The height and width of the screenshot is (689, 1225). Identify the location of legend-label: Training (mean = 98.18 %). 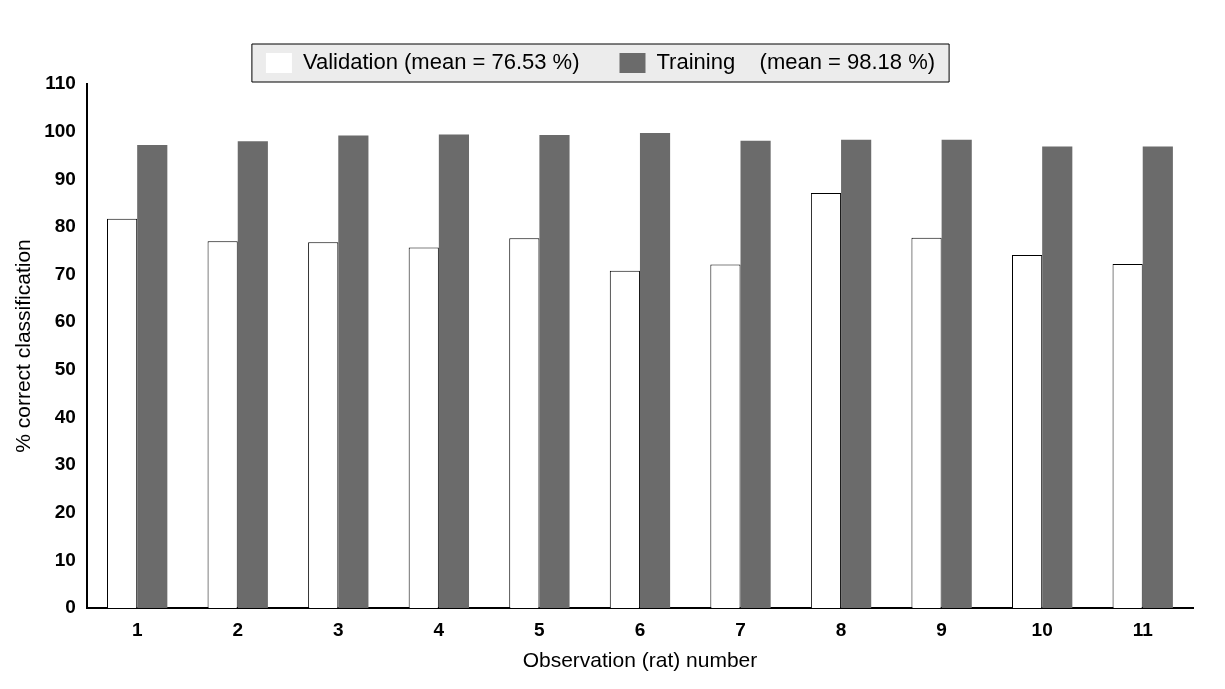
(796, 62).